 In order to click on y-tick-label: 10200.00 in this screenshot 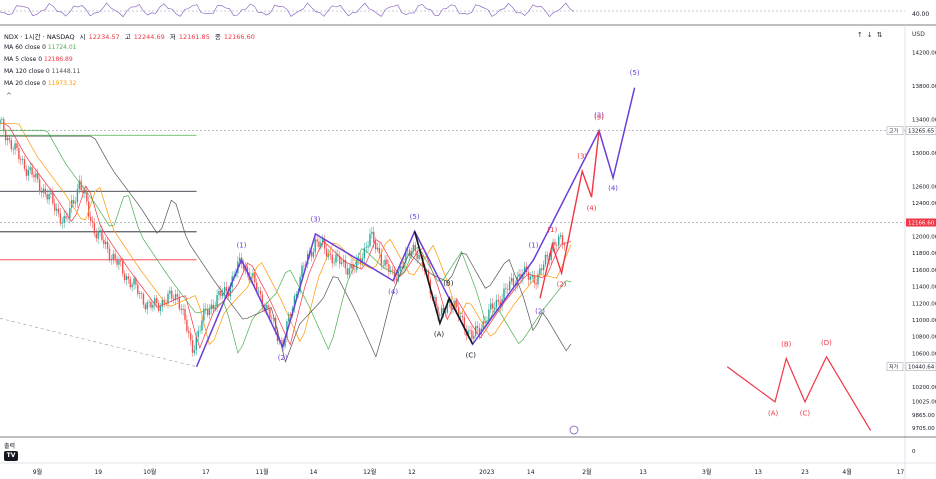, I will do `click(924, 388)`.